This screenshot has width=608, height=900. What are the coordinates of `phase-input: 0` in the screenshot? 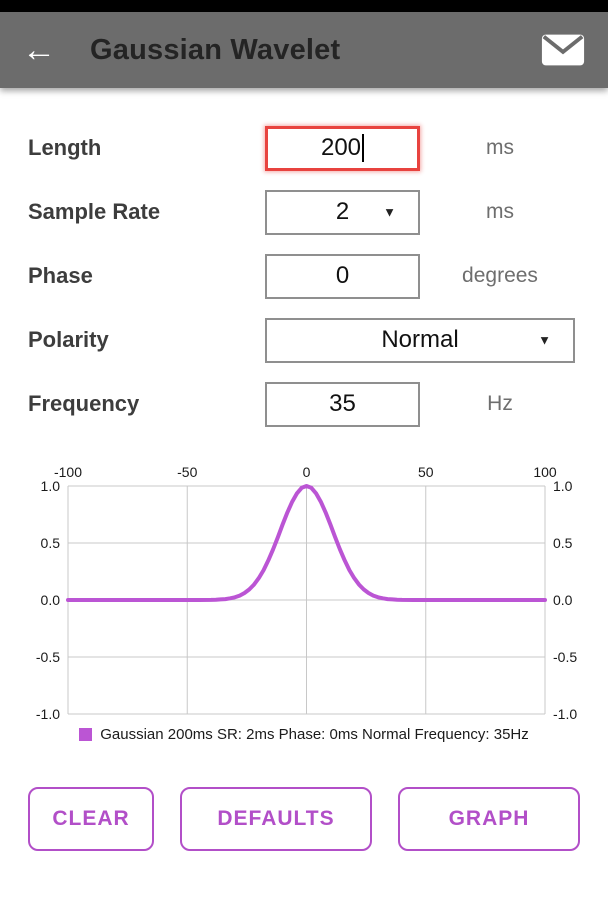 It's located at (342, 276).